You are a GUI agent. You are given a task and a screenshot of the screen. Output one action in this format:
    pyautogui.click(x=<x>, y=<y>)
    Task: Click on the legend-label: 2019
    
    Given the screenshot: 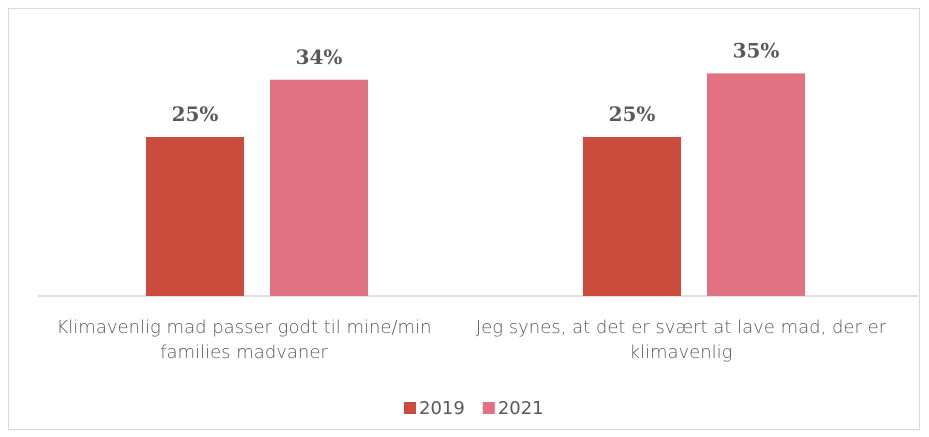 What is the action you would take?
    pyautogui.click(x=442, y=408)
    